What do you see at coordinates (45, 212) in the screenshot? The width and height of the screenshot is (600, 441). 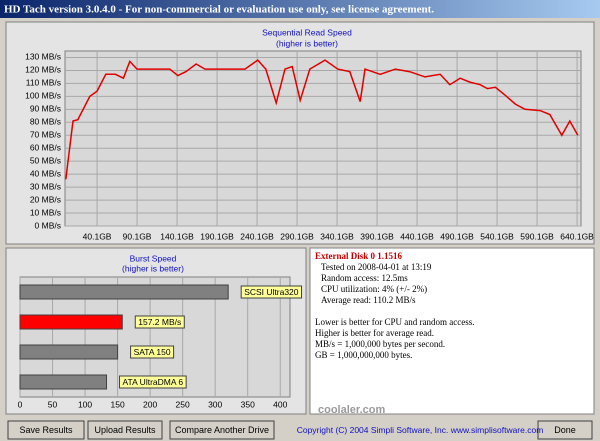 I see `y-tick-label: 10 MB/s` at bounding box center [45, 212].